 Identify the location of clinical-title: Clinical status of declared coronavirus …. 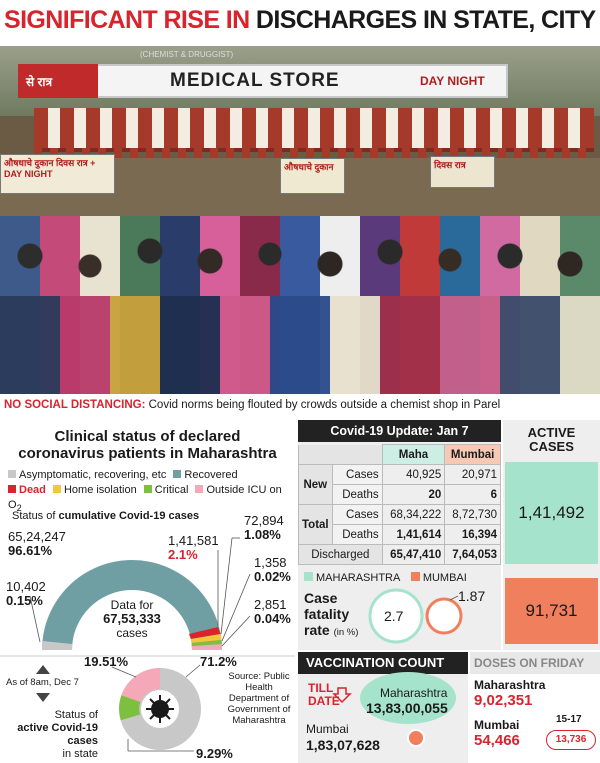
(147, 445).